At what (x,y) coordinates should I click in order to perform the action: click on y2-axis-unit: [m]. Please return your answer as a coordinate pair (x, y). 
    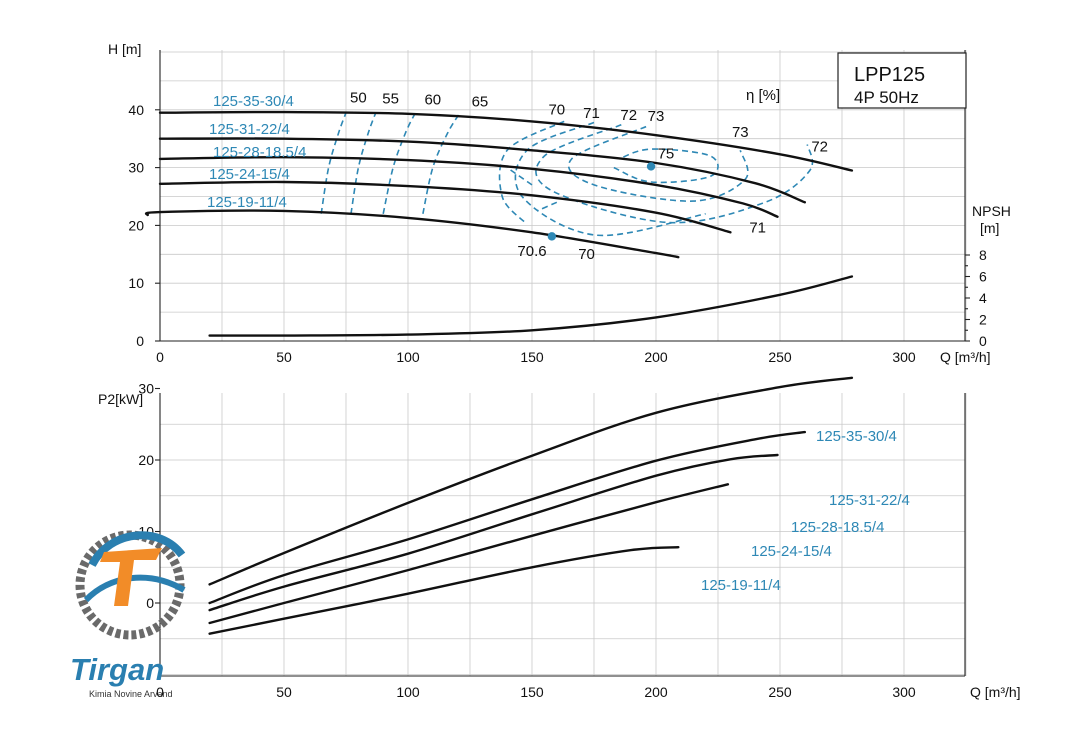
    Looking at the image, I should click on (989, 228).